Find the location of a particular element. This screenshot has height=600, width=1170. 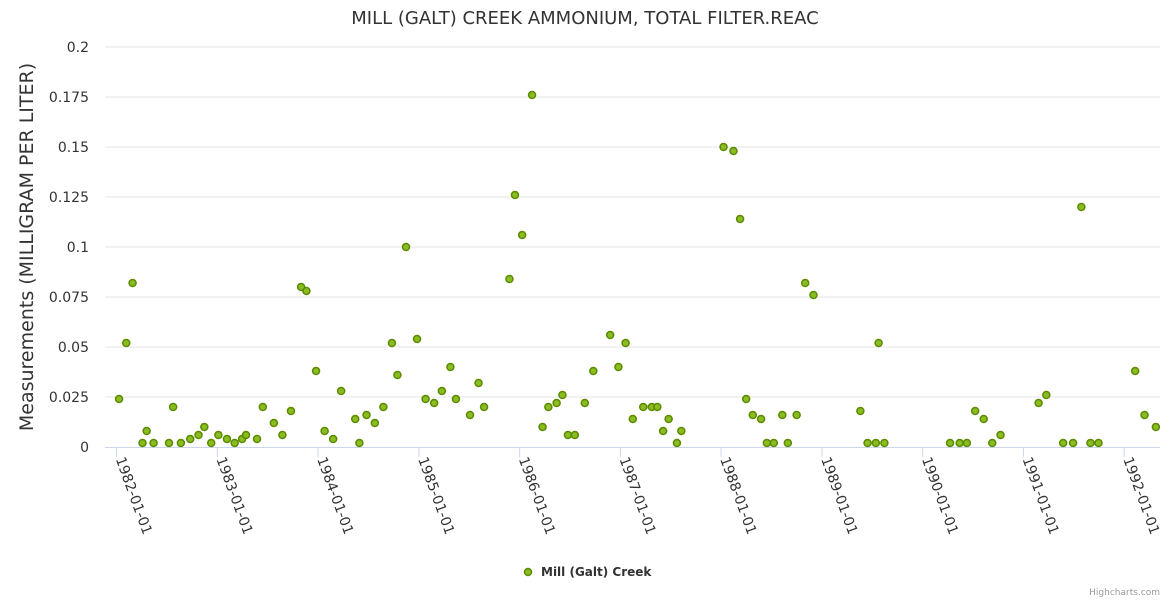

legend: Mill (Galt) Creek is located at coordinates (588, 572).